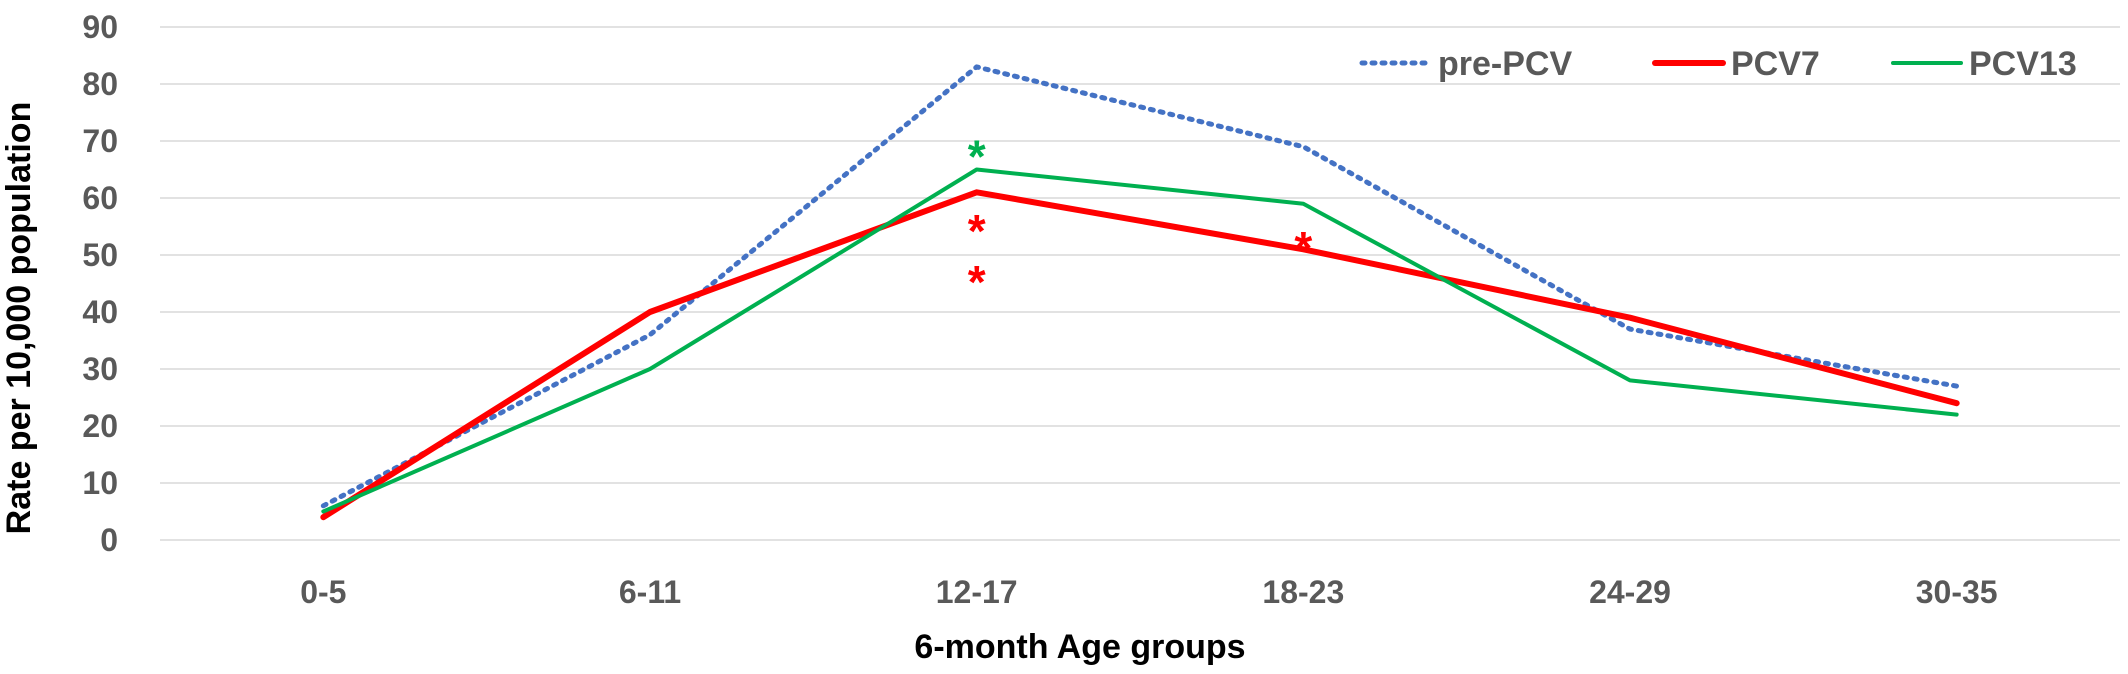  What do you see at coordinates (1303, 592) in the screenshot?
I see `x-tick-label: 18-23` at bounding box center [1303, 592].